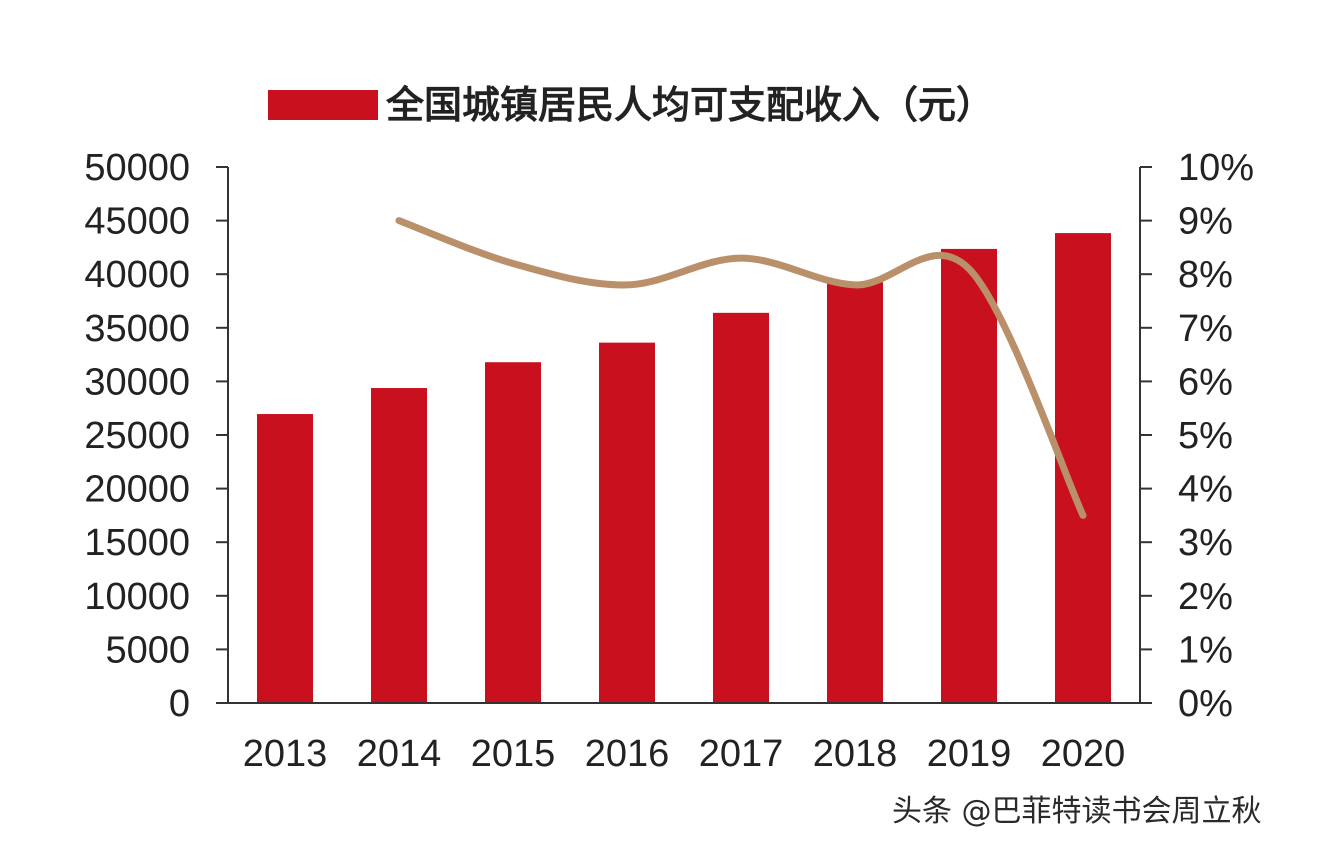  I want to click on legend: 全国城镇居民人均可支配收入（元）, so click(631, 104).